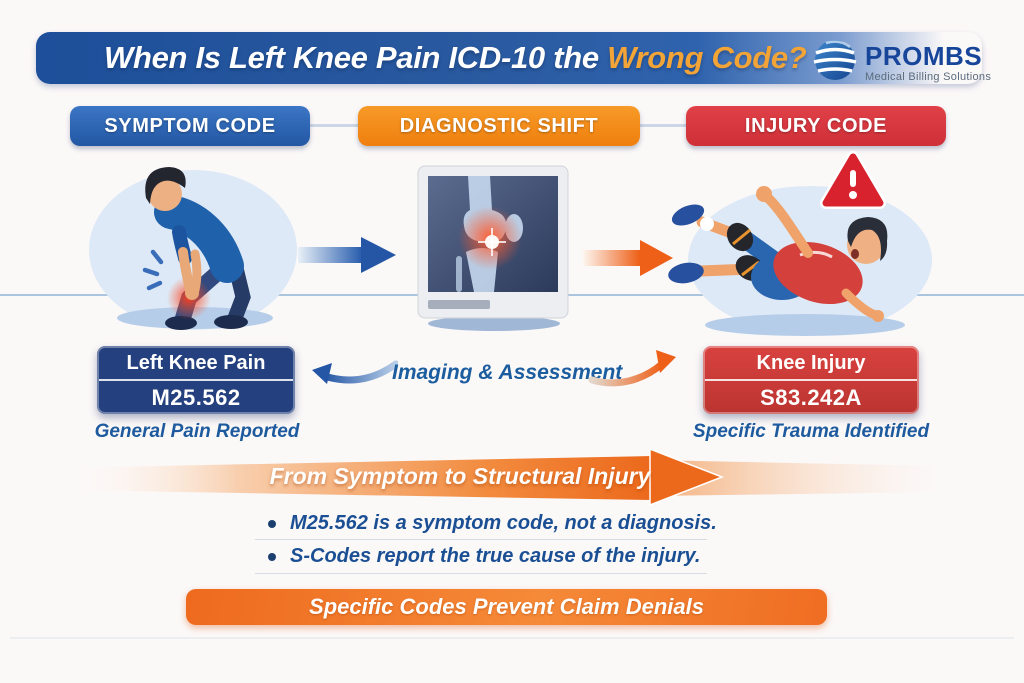 This screenshot has height=683, width=1024. I want to click on stage-badge-diagnostic-shift: DIAGNOSTIC SHIFT, so click(499, 126).